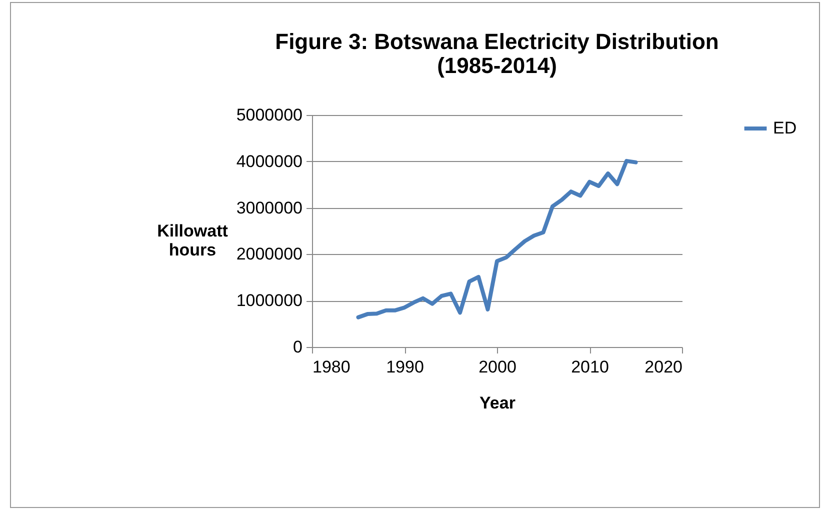 The width and height of the screenshot is (829, 512). What do you see at coordinates (269, 300) in the screenshot?
I see `y-tick-label: 1000000` at bounding box center [269, 300].